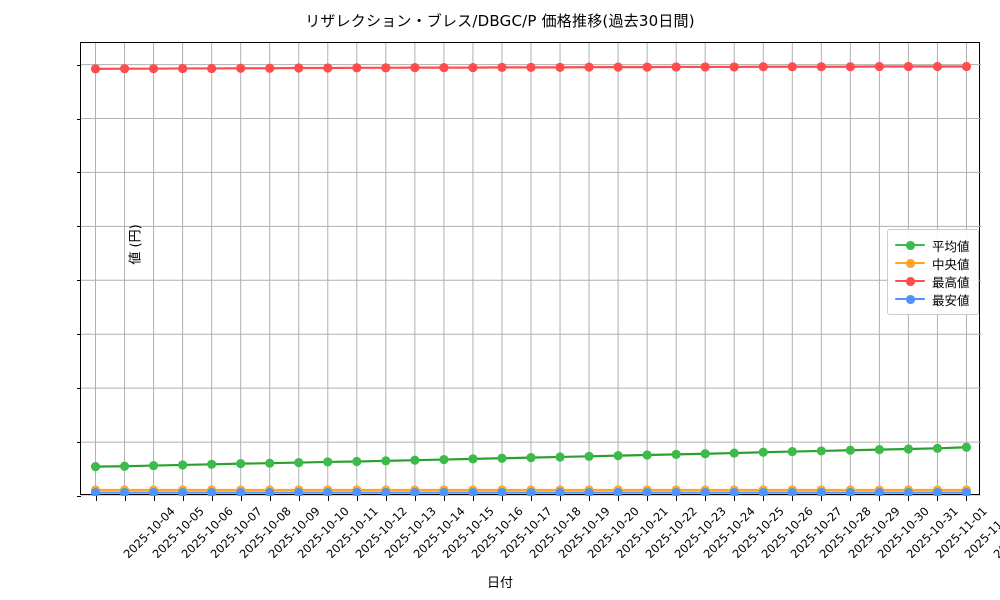 Image resolution: width=1000 pixels, height=600 pixels. I want to click on legend-item-中央値: 中央値, so click(932, 263).